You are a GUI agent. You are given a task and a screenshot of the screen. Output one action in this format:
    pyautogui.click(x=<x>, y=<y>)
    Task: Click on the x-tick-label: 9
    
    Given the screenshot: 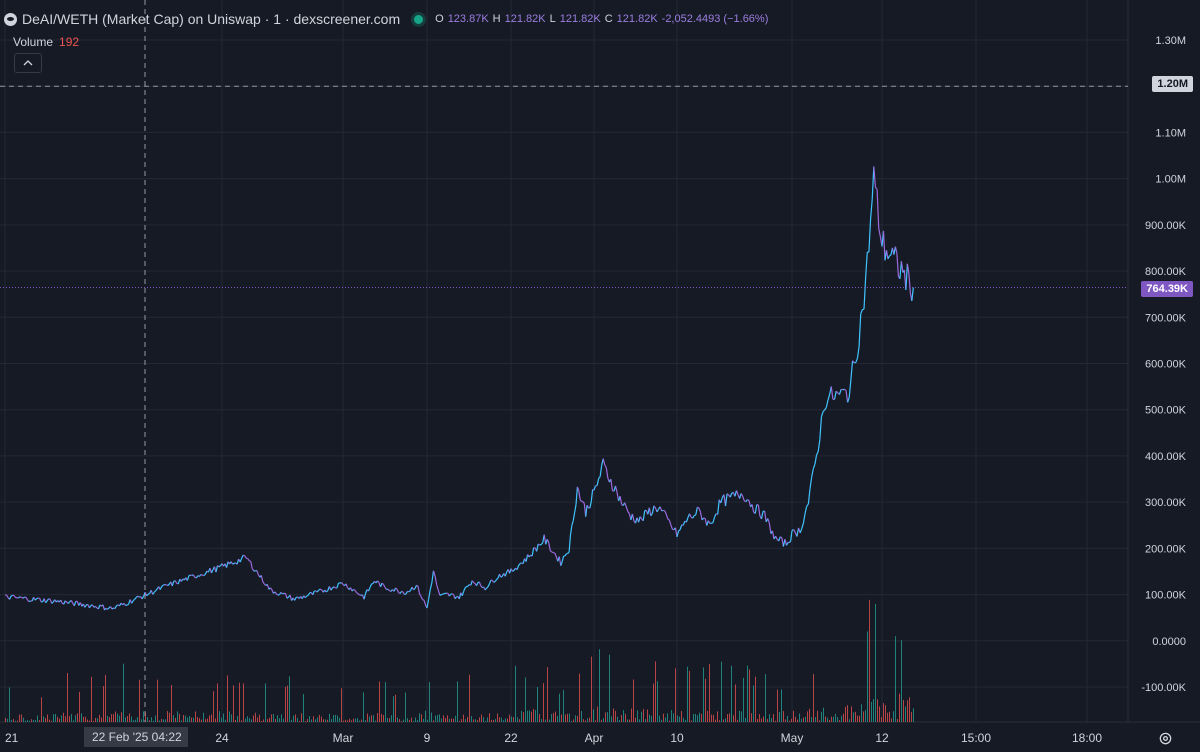 What is the action you would take?
    pyautogui.click(x=427, y=738)
    